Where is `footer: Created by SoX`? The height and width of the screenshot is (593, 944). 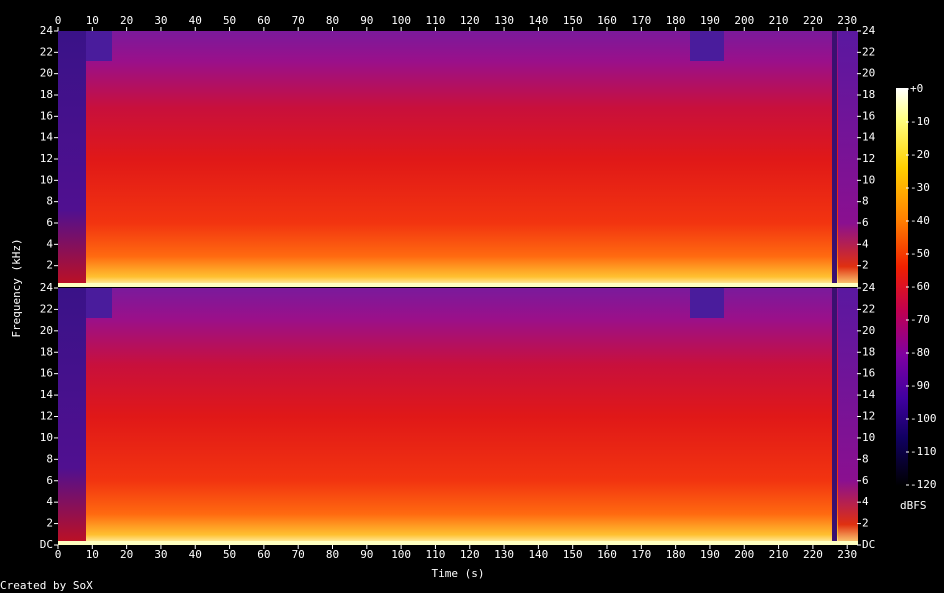 footer: Created by SoX is located at coordinates (46, 585).